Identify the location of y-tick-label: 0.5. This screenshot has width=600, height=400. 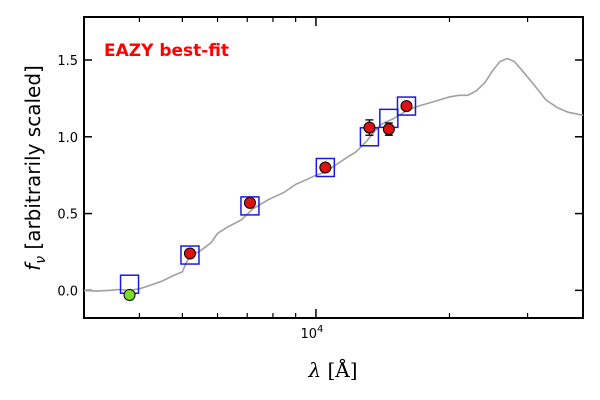
(67, 215).